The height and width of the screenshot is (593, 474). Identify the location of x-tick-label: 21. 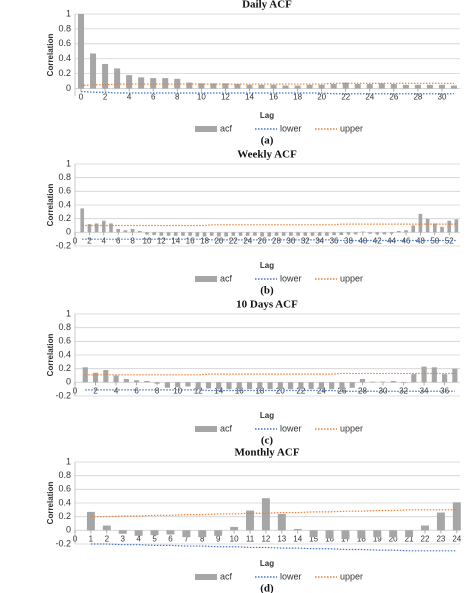
(409, 538).